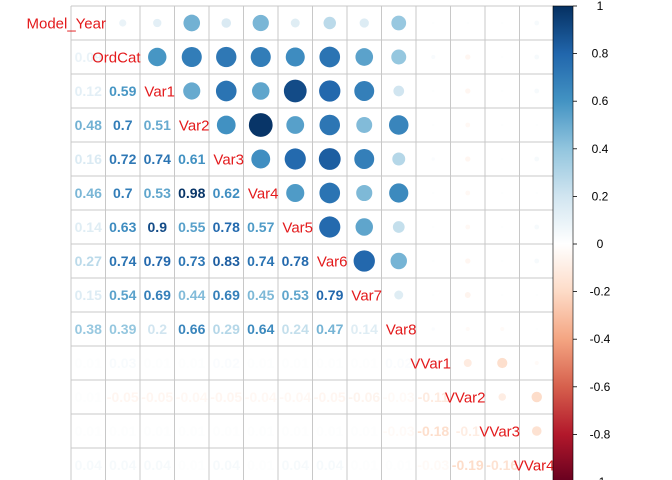  What do you see at coordinates (88, 159) in the screenshot?
I see `corr-value-Var3-Model_Year: 0.16` at bounding box center [88, 159].